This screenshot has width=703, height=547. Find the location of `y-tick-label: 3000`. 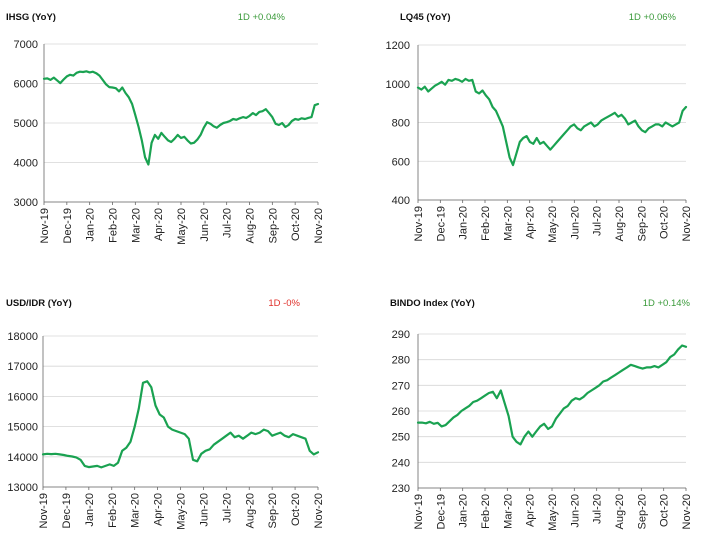

y-tick-label: 3000 is located at coordinates (26, 203).